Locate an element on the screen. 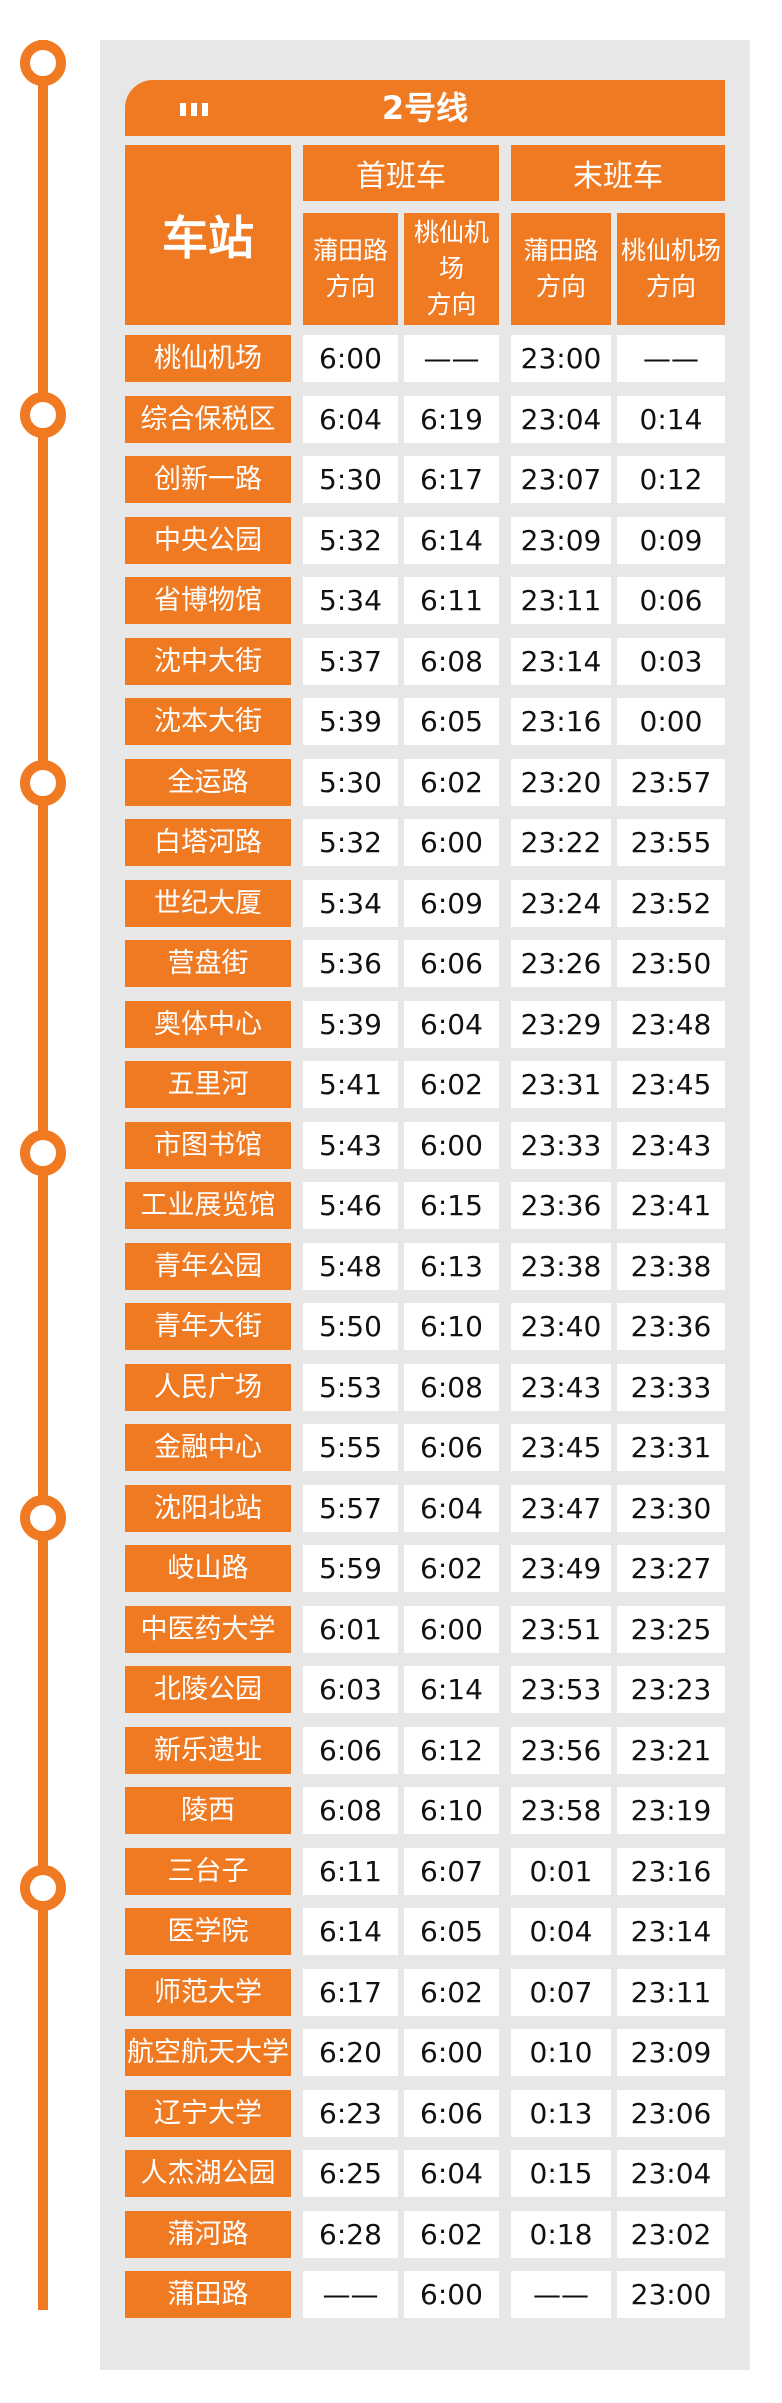 Image resolution: width=782 pixels, height=2403 pixels. last-train-airport-time: 23:25 is located at coordinates (671, 1629).